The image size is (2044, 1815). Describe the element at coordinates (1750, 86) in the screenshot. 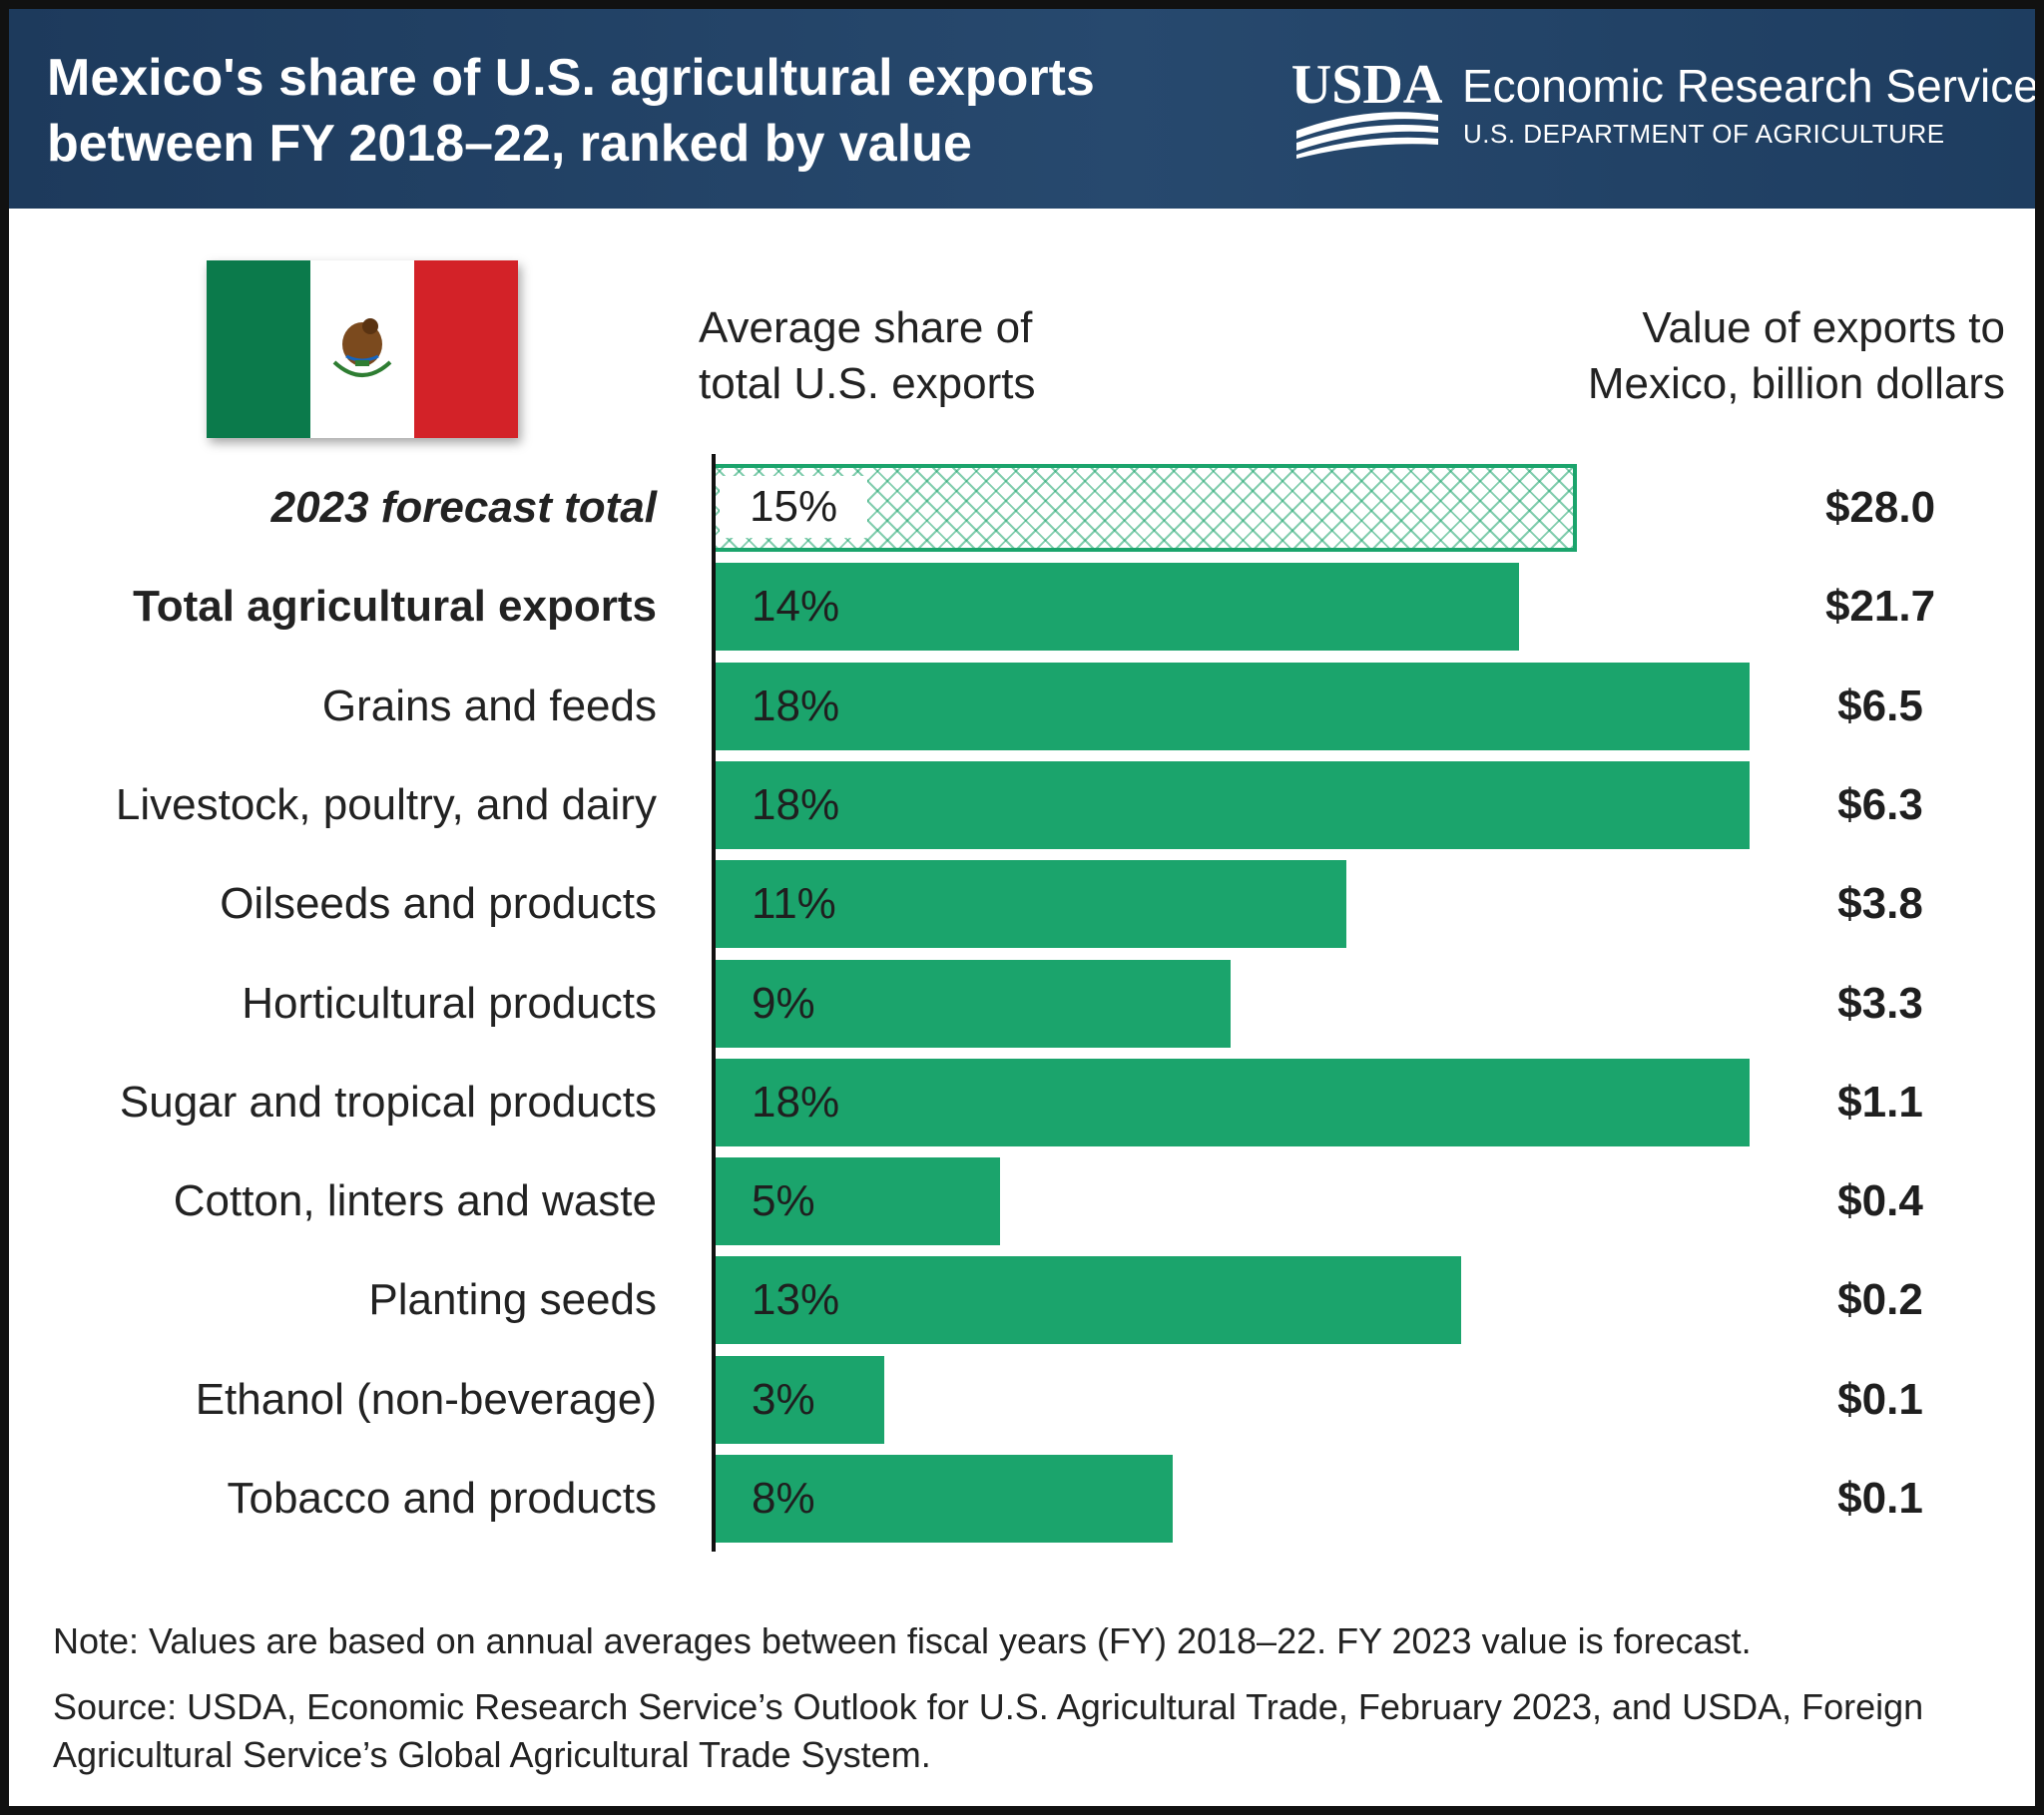

I see `org-name: Economic Research Service` at that location.